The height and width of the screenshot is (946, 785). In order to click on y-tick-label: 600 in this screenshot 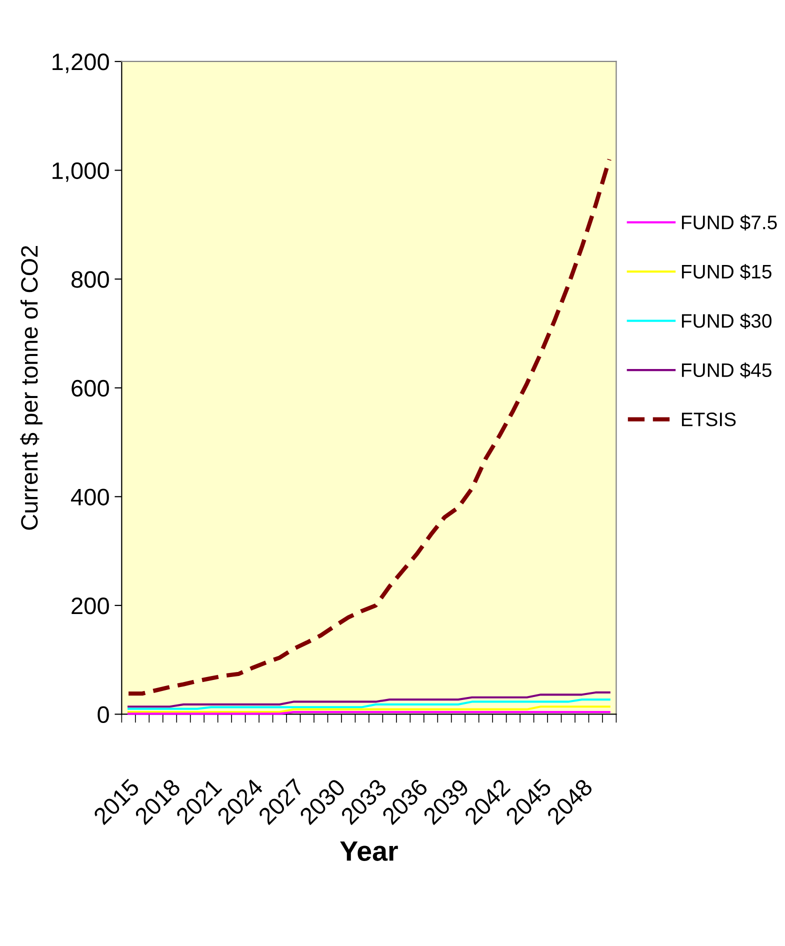, I will do `click(90, 388)`.